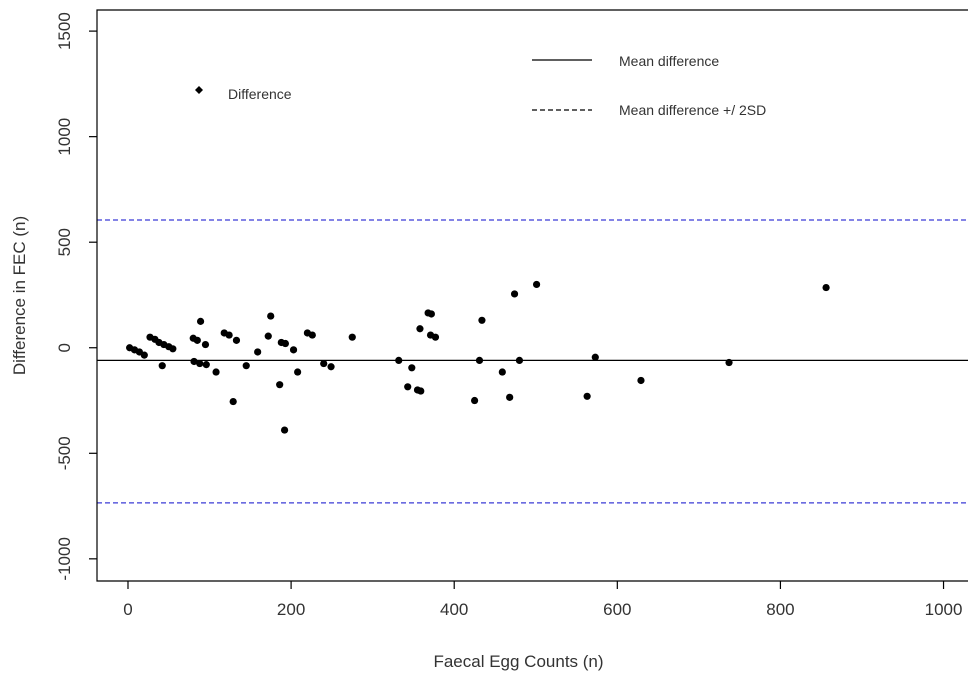 Image resolution: width=968 pixels, height=678 pixels. I want to click on legend-difference-label: Difference, so click(260, 94).